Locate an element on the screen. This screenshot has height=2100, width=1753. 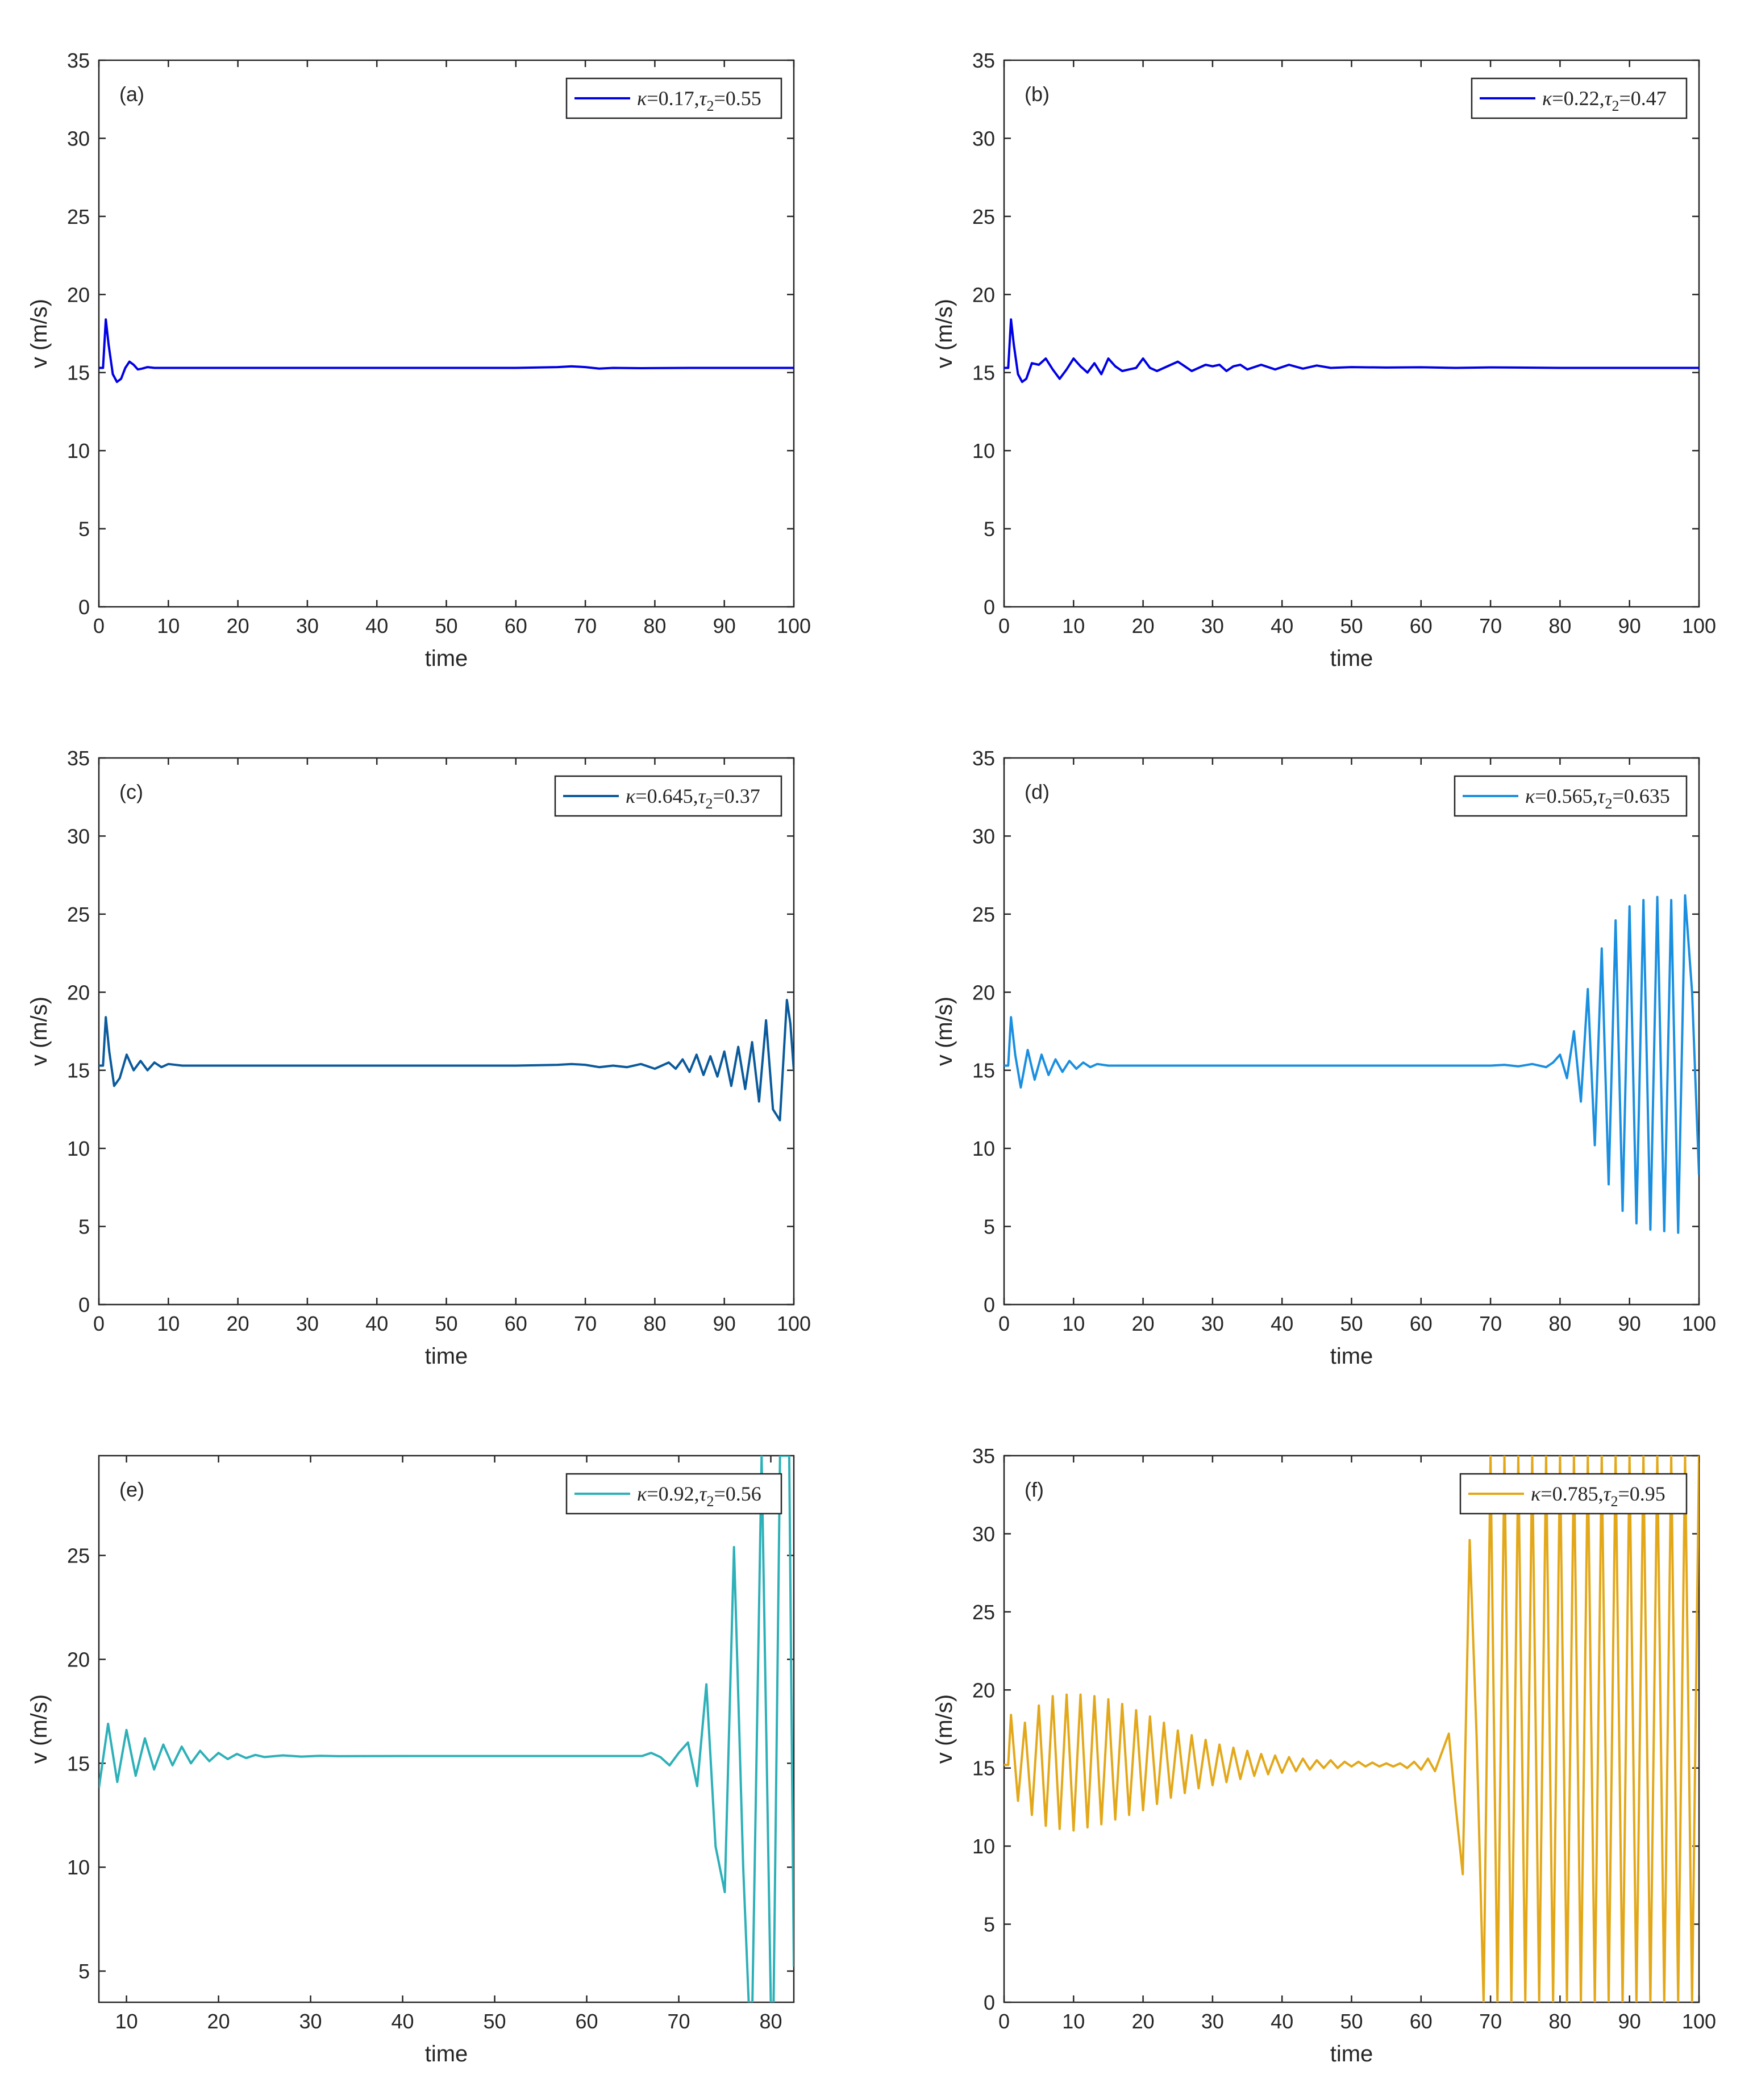
legend-tau-value: =0.56 is located at coordinates (737, 1493).